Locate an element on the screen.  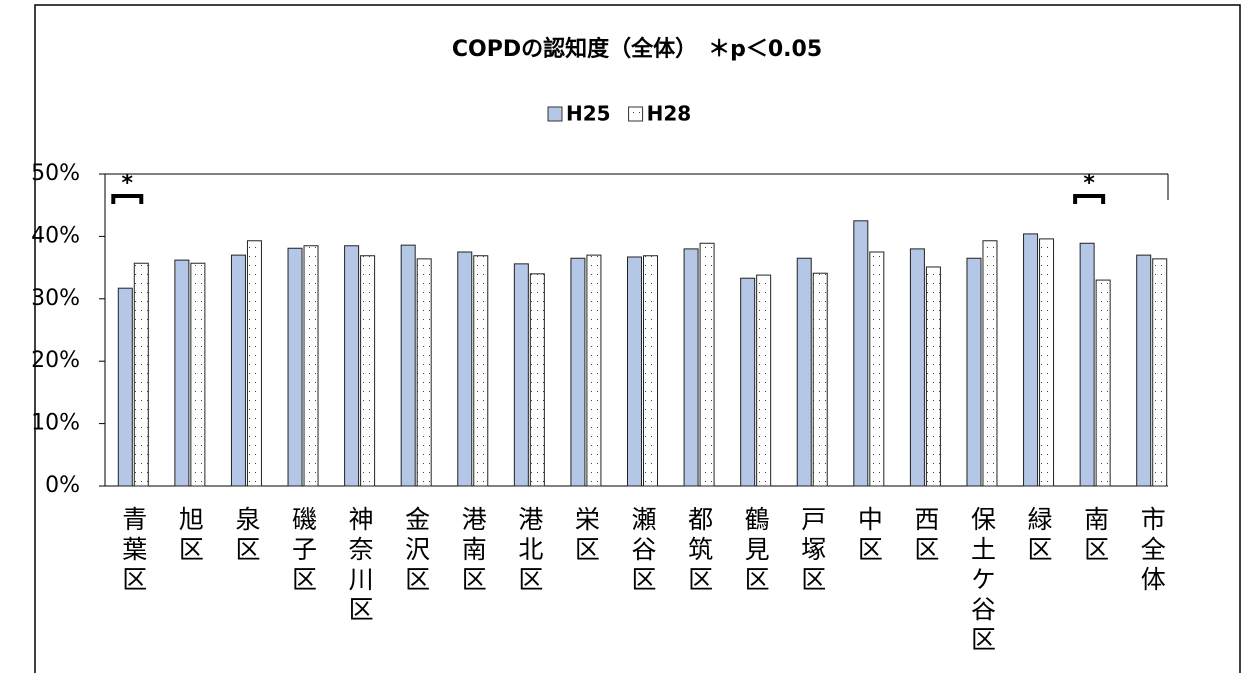
x-tick-label: 港南区 is located at coordinates (472, 551).